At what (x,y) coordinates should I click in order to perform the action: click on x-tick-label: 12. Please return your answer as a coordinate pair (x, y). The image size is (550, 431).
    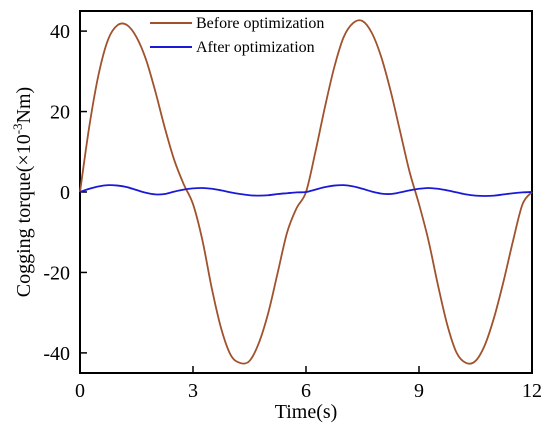
    Looking at the image, I should click on (532, 391).